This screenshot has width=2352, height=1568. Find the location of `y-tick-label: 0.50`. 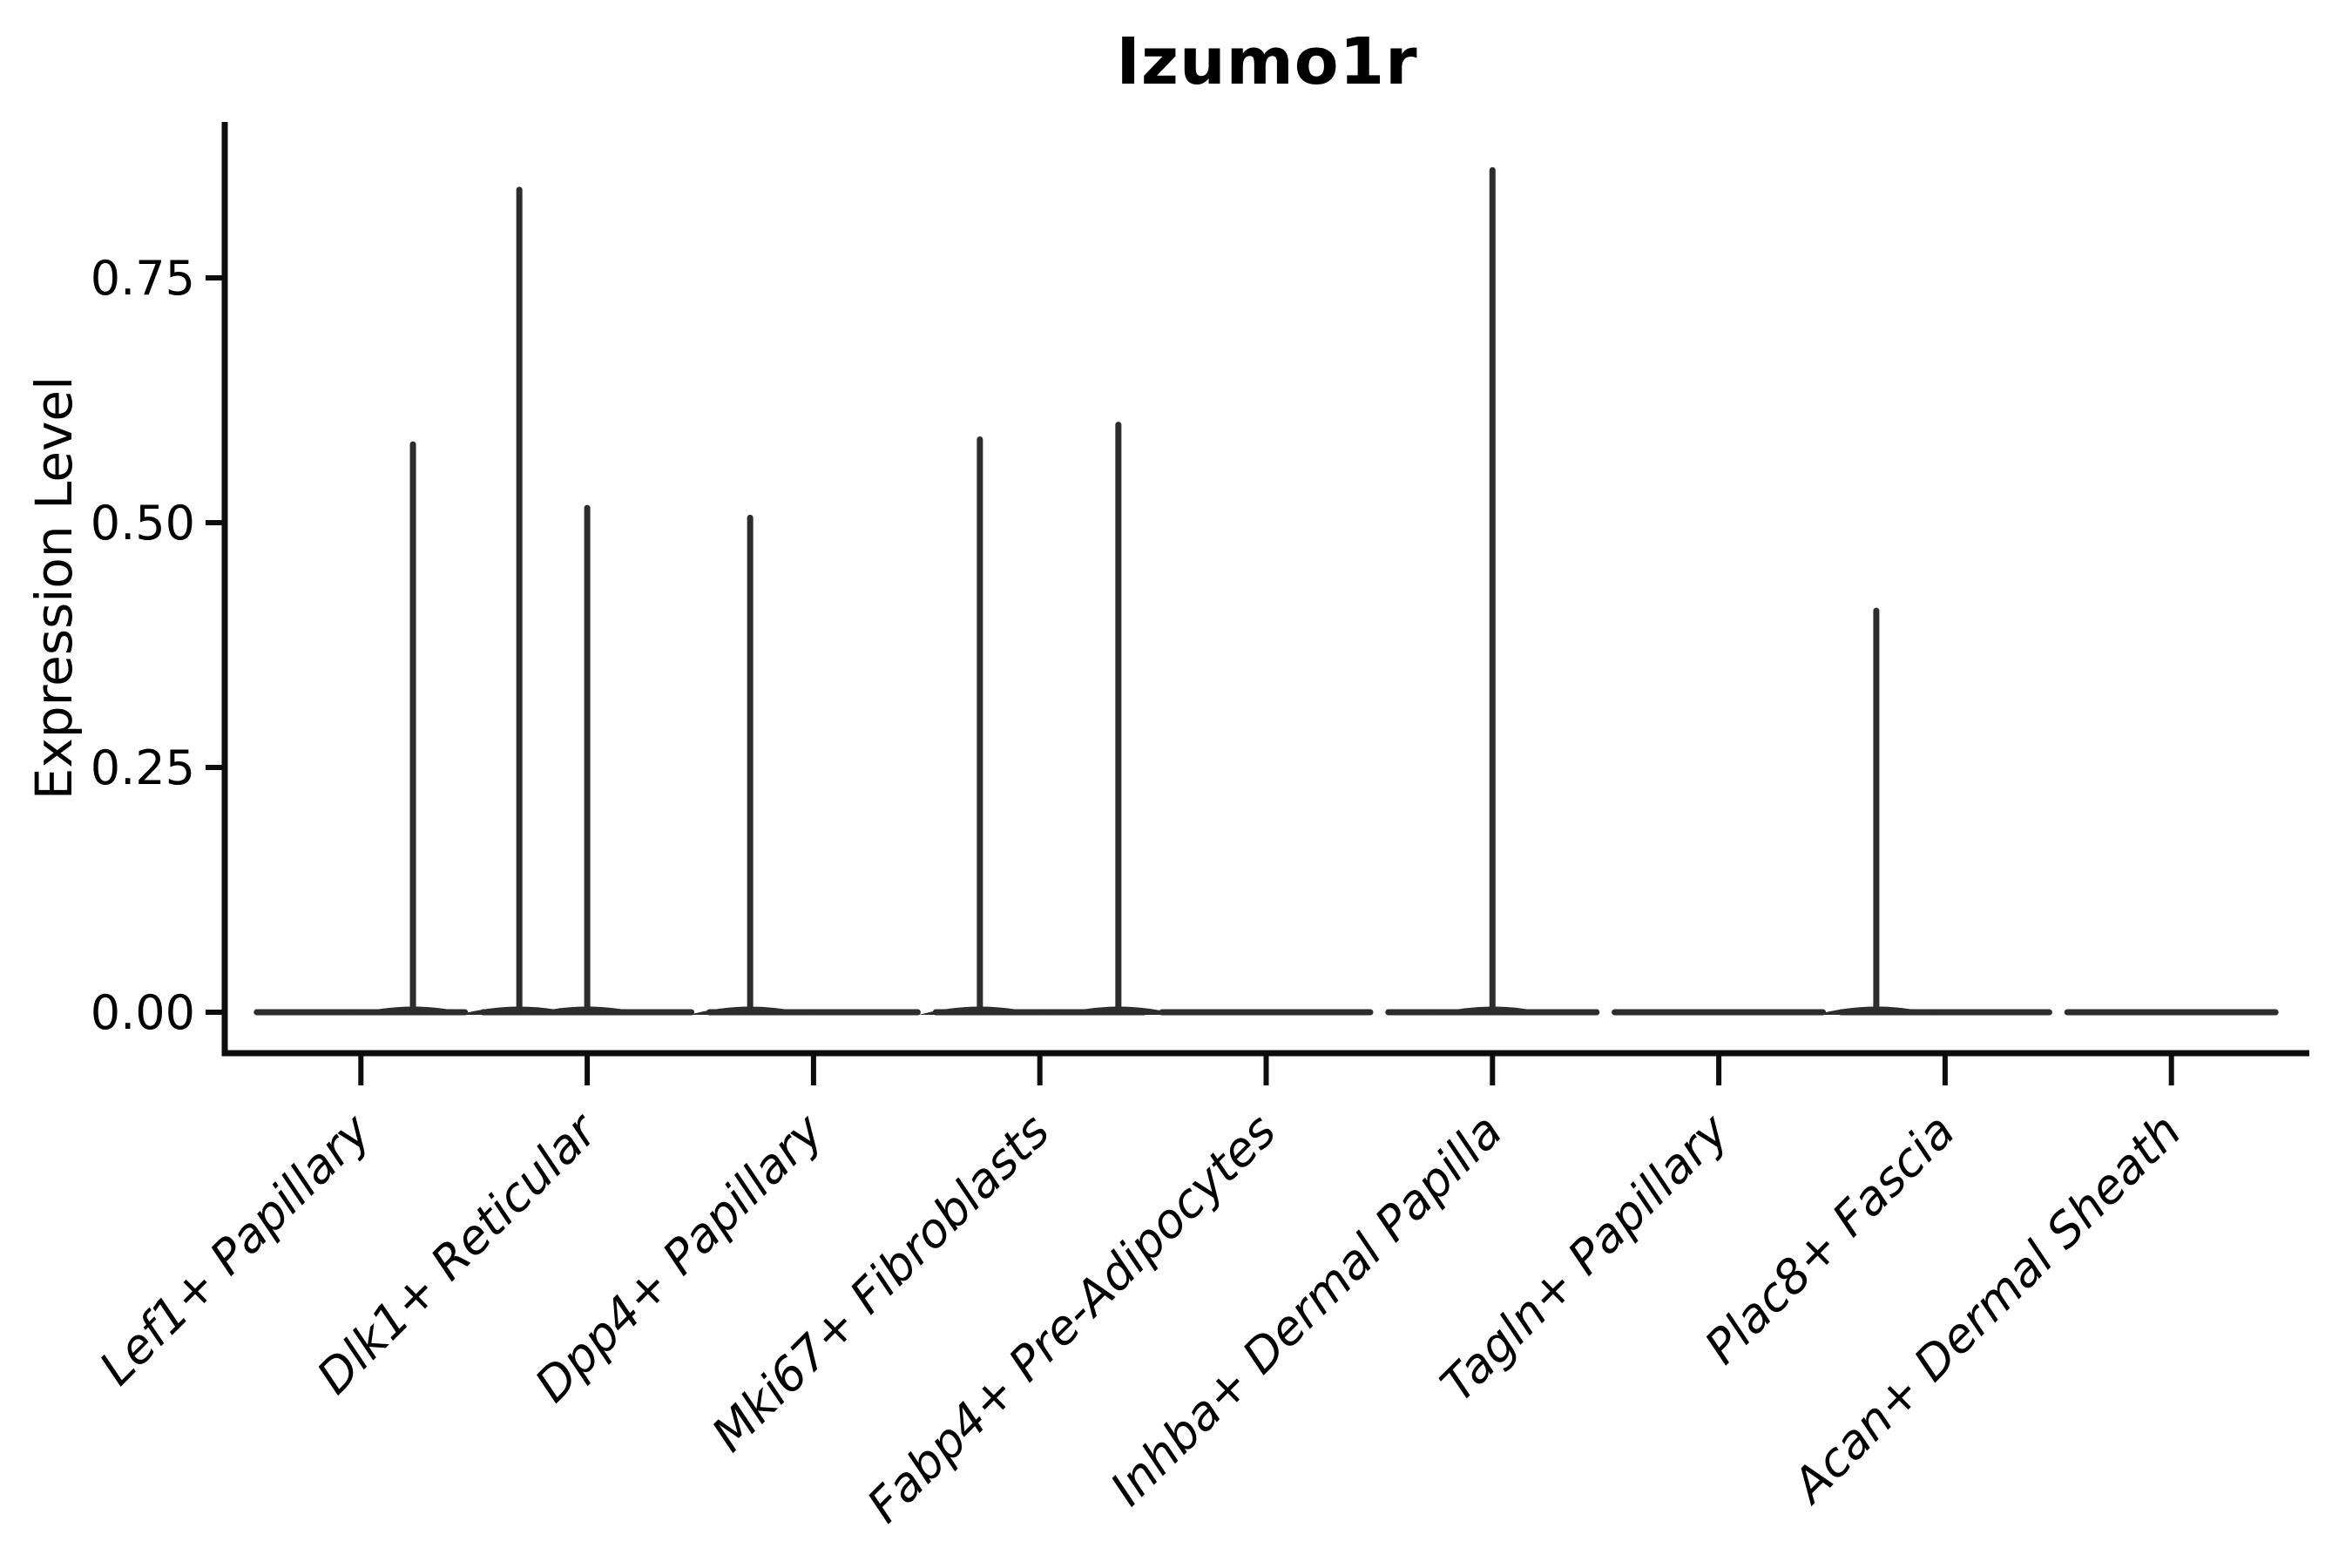

y-tick-label: 0.50 is located at coordinates (143, 523).